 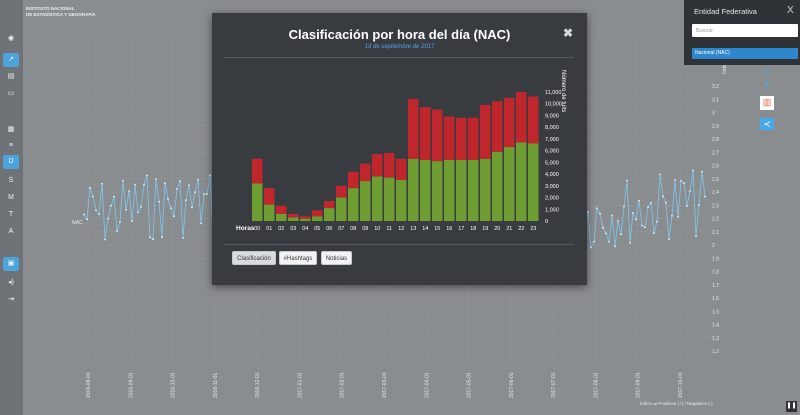 I want to click on document-icon: ▥, so click(x=767, y=103).